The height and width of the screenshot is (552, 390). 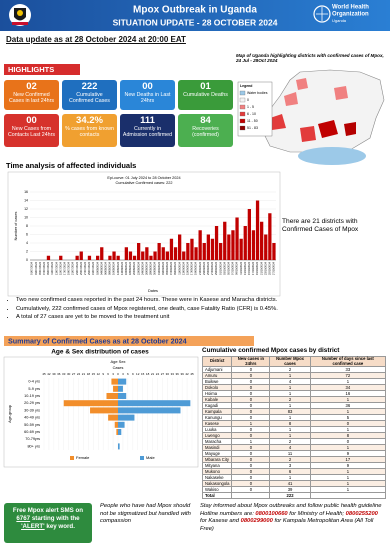 I want to click on x-tick-label: 15, so click(x=94, y=374).